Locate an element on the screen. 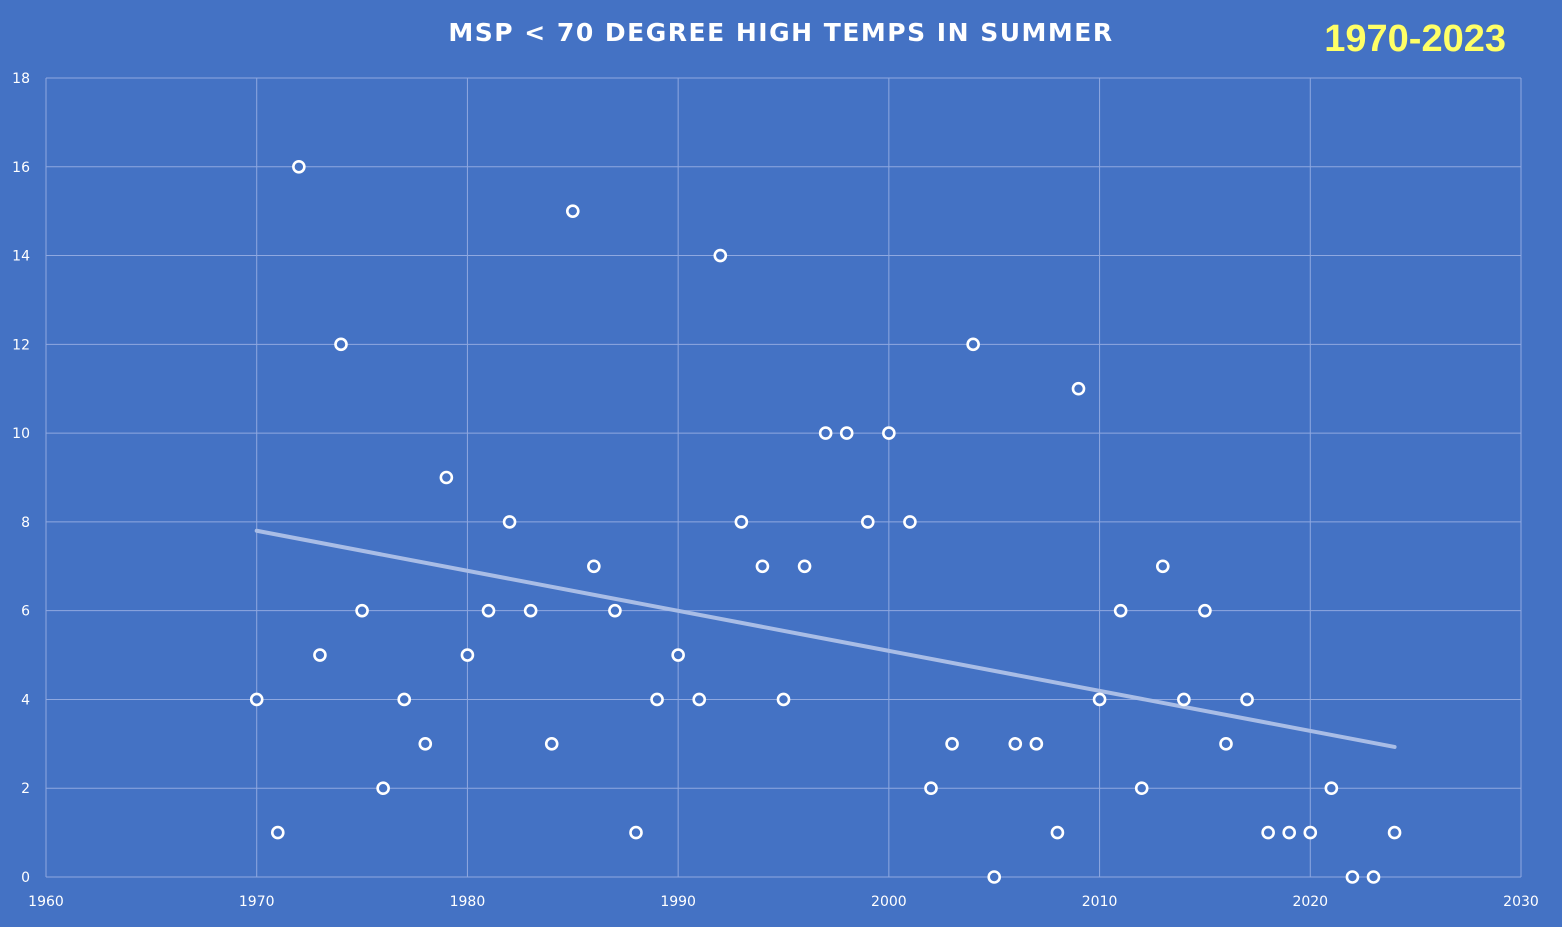 The width and height of the screenshot is (1562, 927). chart-title: MSP < 70 DEGREE HIGH TEMPS IN SUMMER is located at coordinates (781, 32).